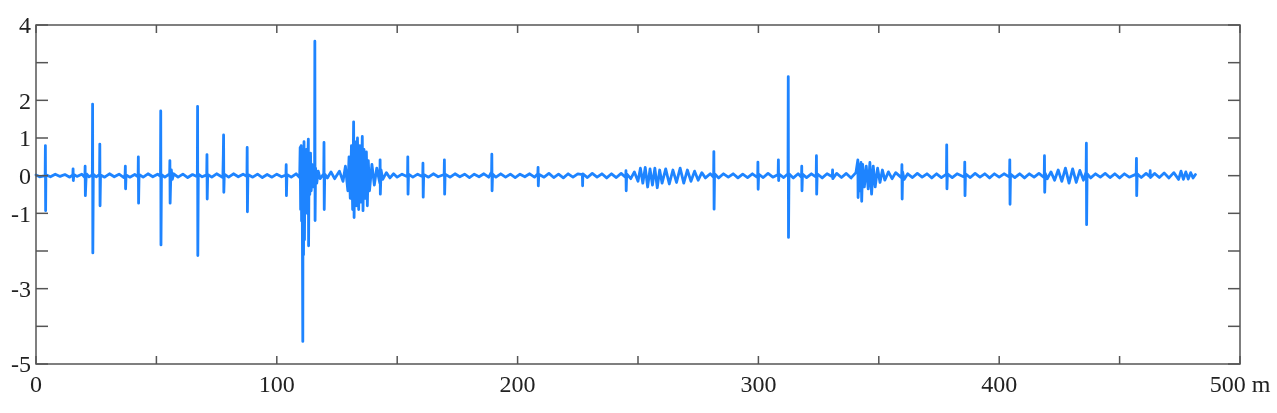 The image size is (1277, 413). What do you see at coordinates (999, 384) in the screenshot?
I see `x-tick-label: 400` at bounding box center [999, 384].